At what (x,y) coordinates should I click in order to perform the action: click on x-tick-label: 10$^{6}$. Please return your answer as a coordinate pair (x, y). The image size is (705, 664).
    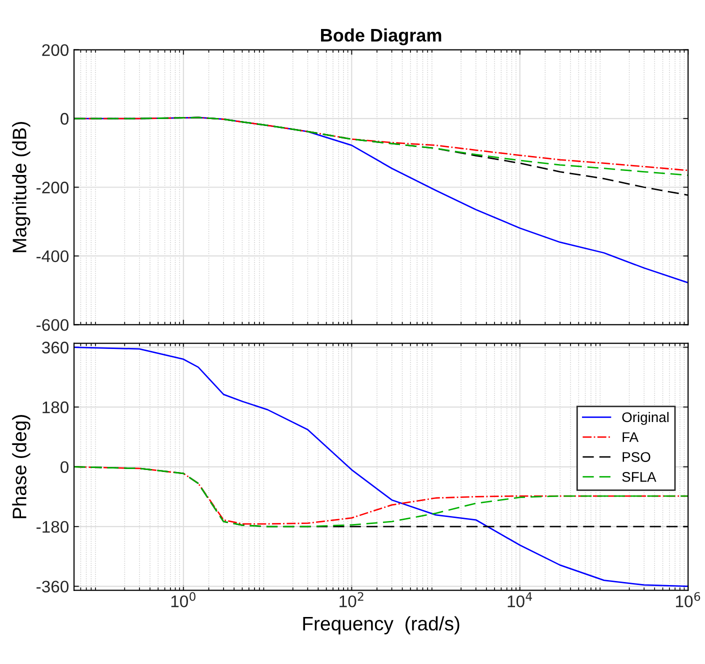
    Looking at the image, I should click on (688, 600).